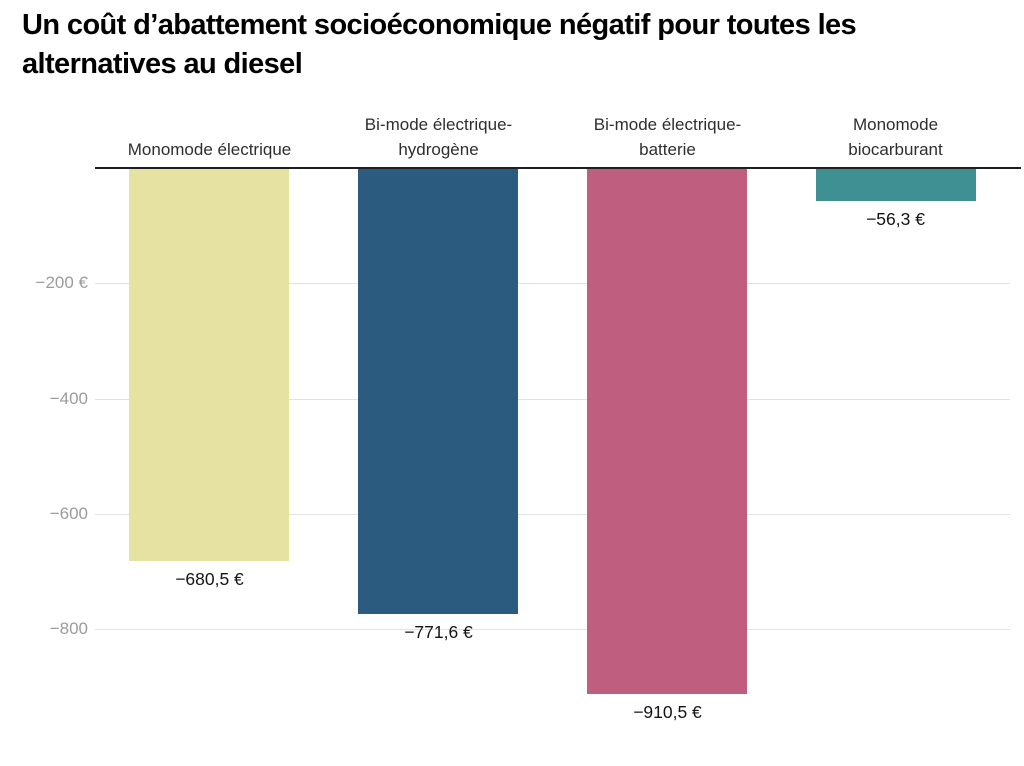 Image resolution: width=1024 pixels, height=766 pixels. Describe the element at coordinates (438, 149) in the screenshot. I see `category-label-line: hydrogène` at that location.